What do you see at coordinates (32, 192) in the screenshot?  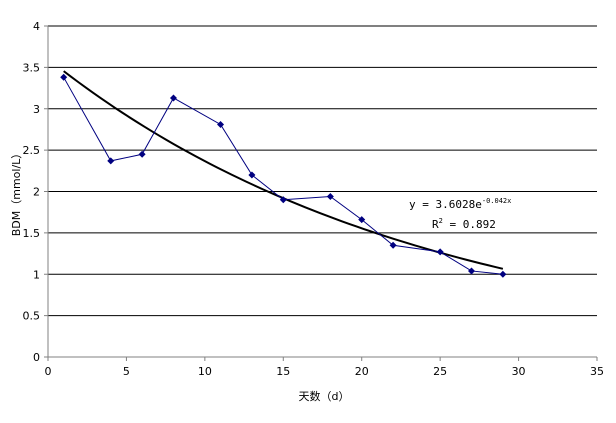 I see `y-tick-labels: 0 0.5 1 1.5 2 2.5 3 3.5 4` at bounding box center [32, 192].